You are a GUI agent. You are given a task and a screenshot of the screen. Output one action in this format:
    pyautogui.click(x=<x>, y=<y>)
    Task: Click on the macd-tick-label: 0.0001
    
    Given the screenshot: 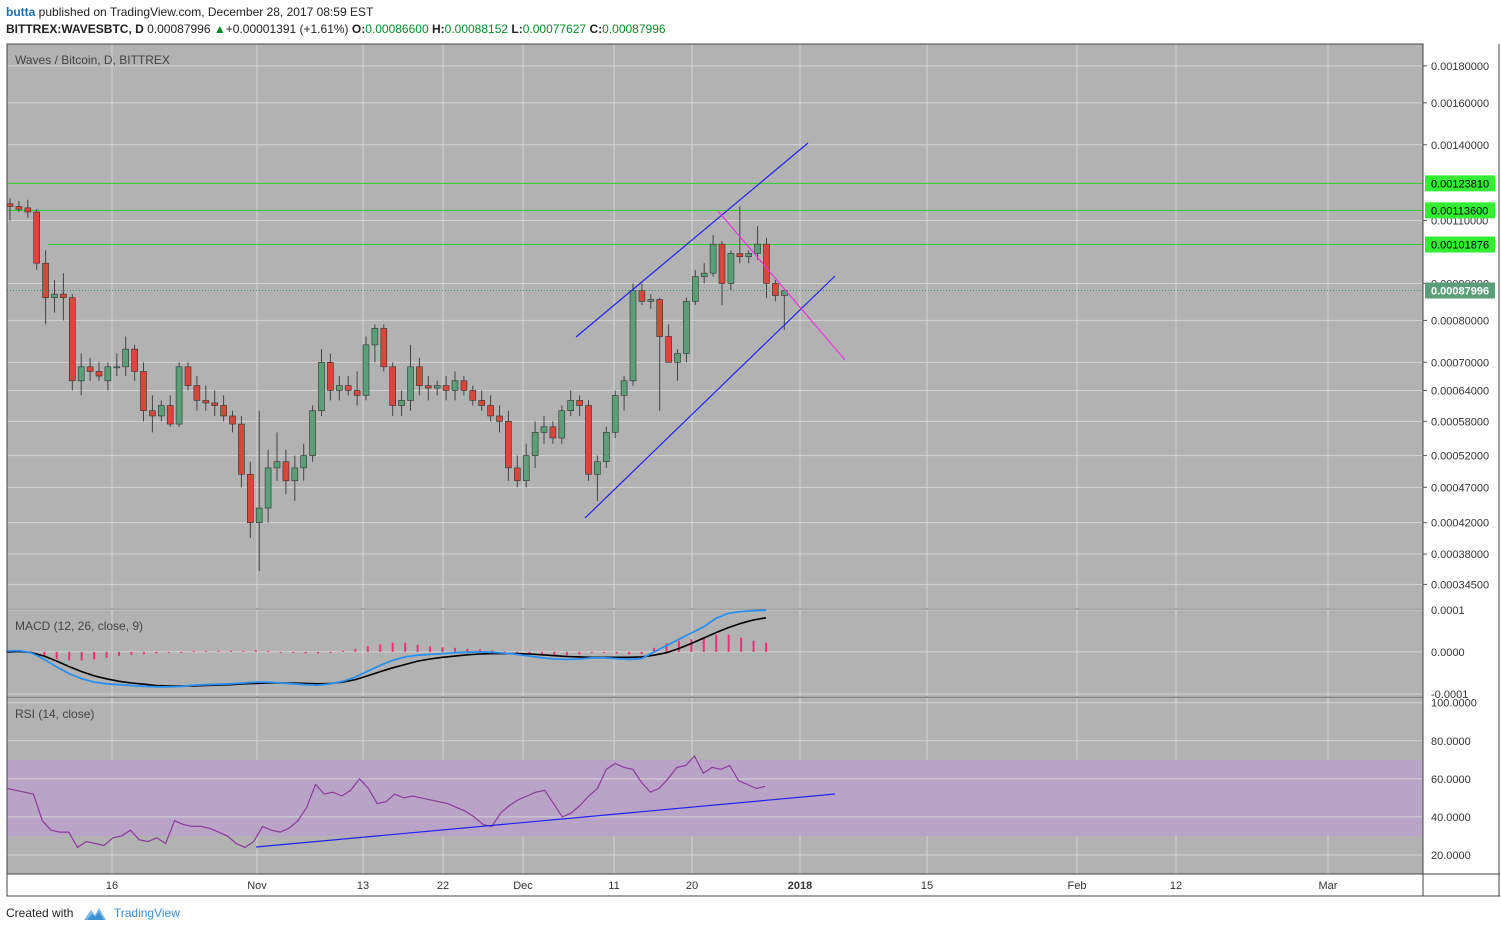 What is the action you would take?
    pyautogui.click(x=1448, y=611)
    